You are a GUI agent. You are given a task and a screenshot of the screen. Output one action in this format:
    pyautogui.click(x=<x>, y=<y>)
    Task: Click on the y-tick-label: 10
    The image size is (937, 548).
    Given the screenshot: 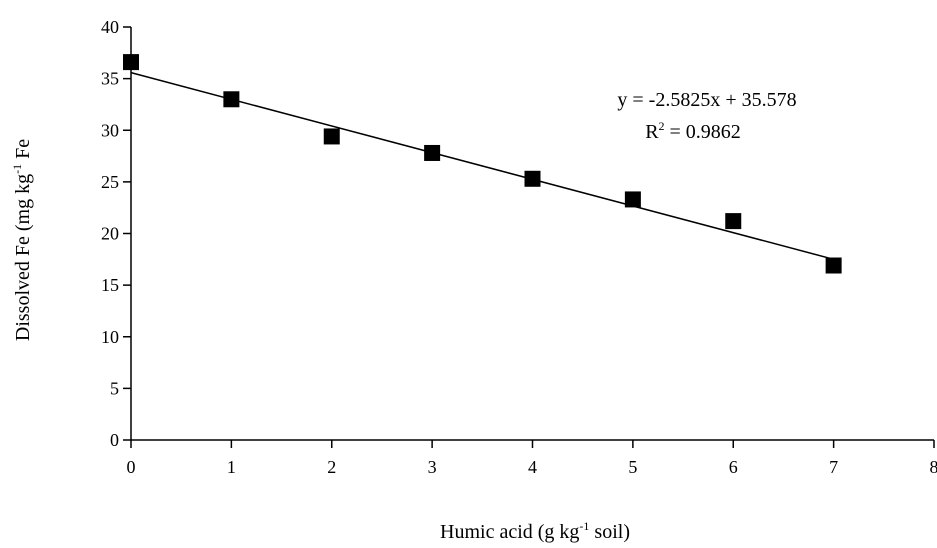 What is the action you would take?
    pyautogui.click(x=110, y=337)
    